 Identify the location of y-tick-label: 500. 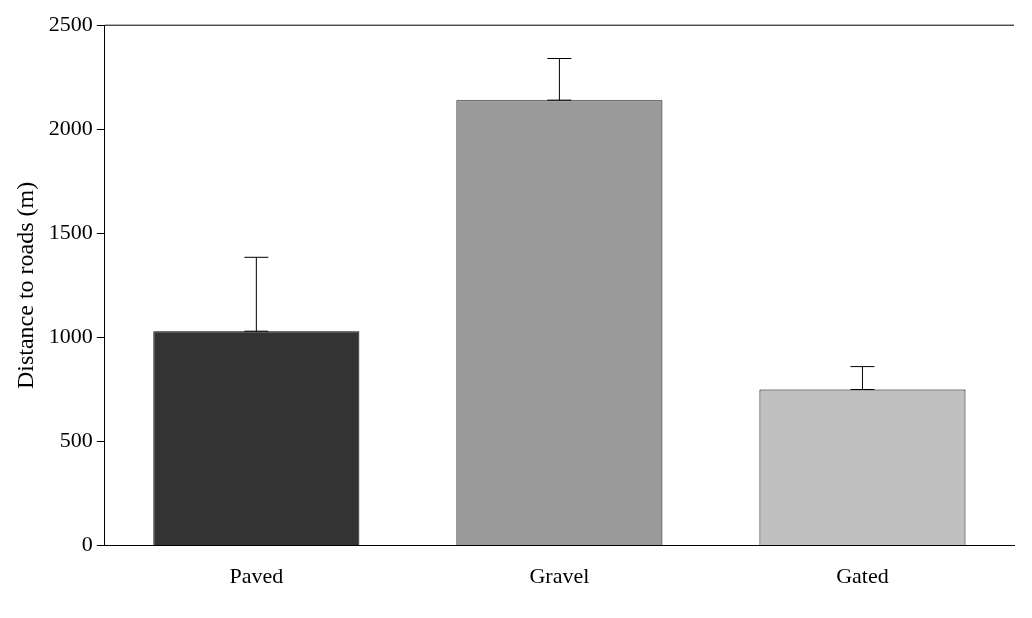
(76, 440).